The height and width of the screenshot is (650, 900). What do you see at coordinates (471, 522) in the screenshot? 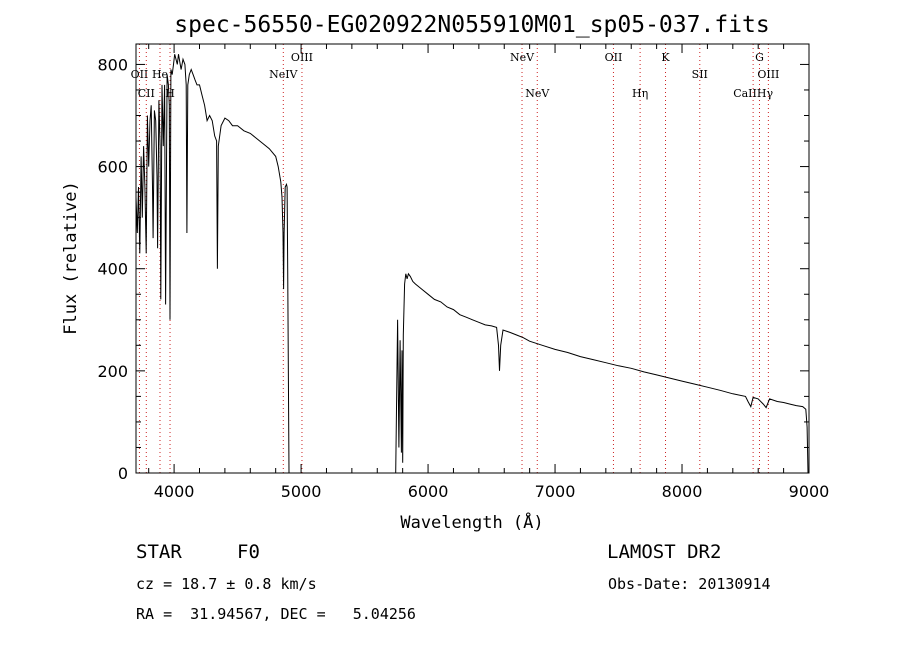
I see `x-axis-label: Wavelength (Å)` at bounding box center [471, 522].